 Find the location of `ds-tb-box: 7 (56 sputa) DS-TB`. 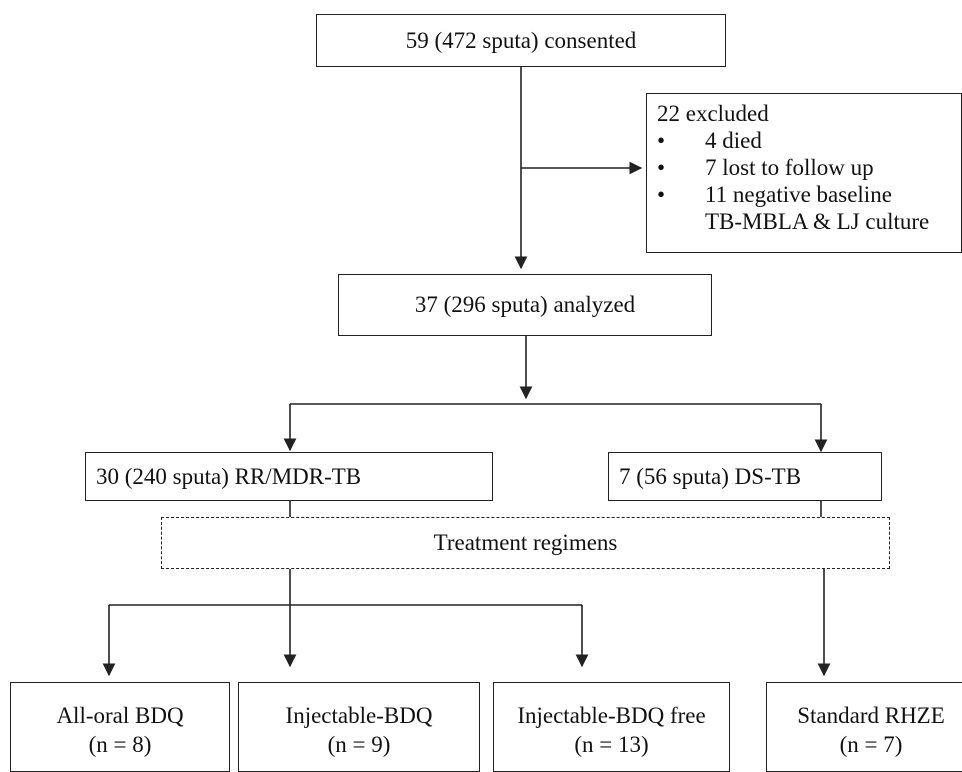

ds-tb-box: 7 (56 sputa) DS-TB is located at coordinates (745, 476).